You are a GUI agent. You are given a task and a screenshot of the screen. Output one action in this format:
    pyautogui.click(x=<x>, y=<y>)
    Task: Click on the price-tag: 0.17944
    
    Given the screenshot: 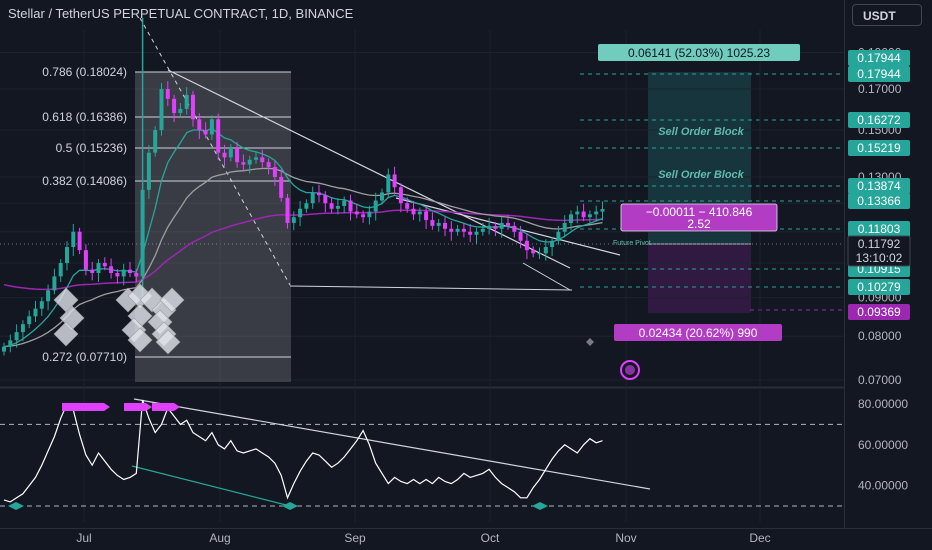 What is the action you would take?
    pyautogui.click(x=879, y=74)
    